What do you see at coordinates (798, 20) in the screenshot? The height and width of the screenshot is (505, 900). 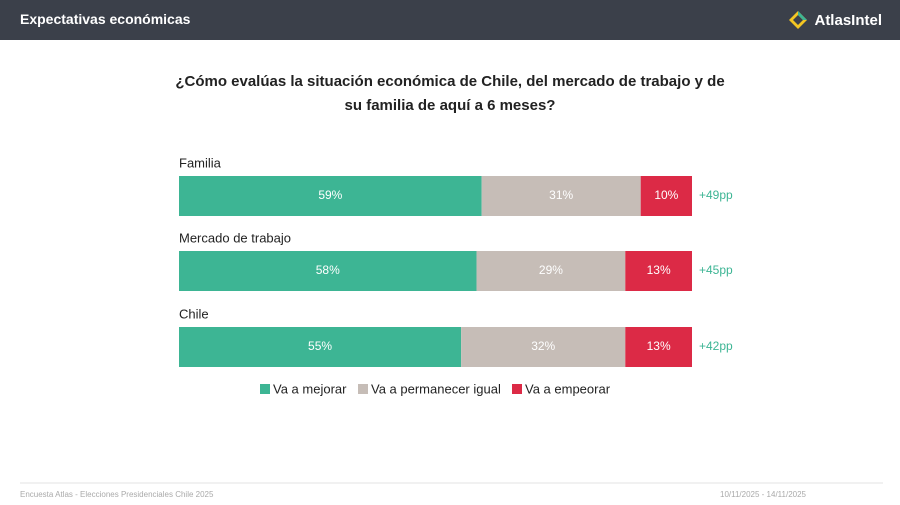 I see `brand-logo` at bounding box center [798, 20].